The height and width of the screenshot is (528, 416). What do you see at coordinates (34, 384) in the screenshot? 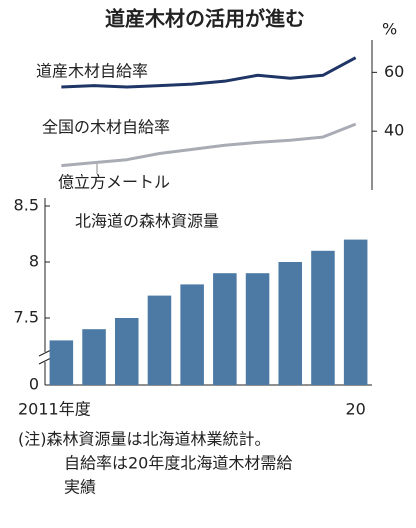
I see `y-tick-label: 0` at bounding box center [34, 384].